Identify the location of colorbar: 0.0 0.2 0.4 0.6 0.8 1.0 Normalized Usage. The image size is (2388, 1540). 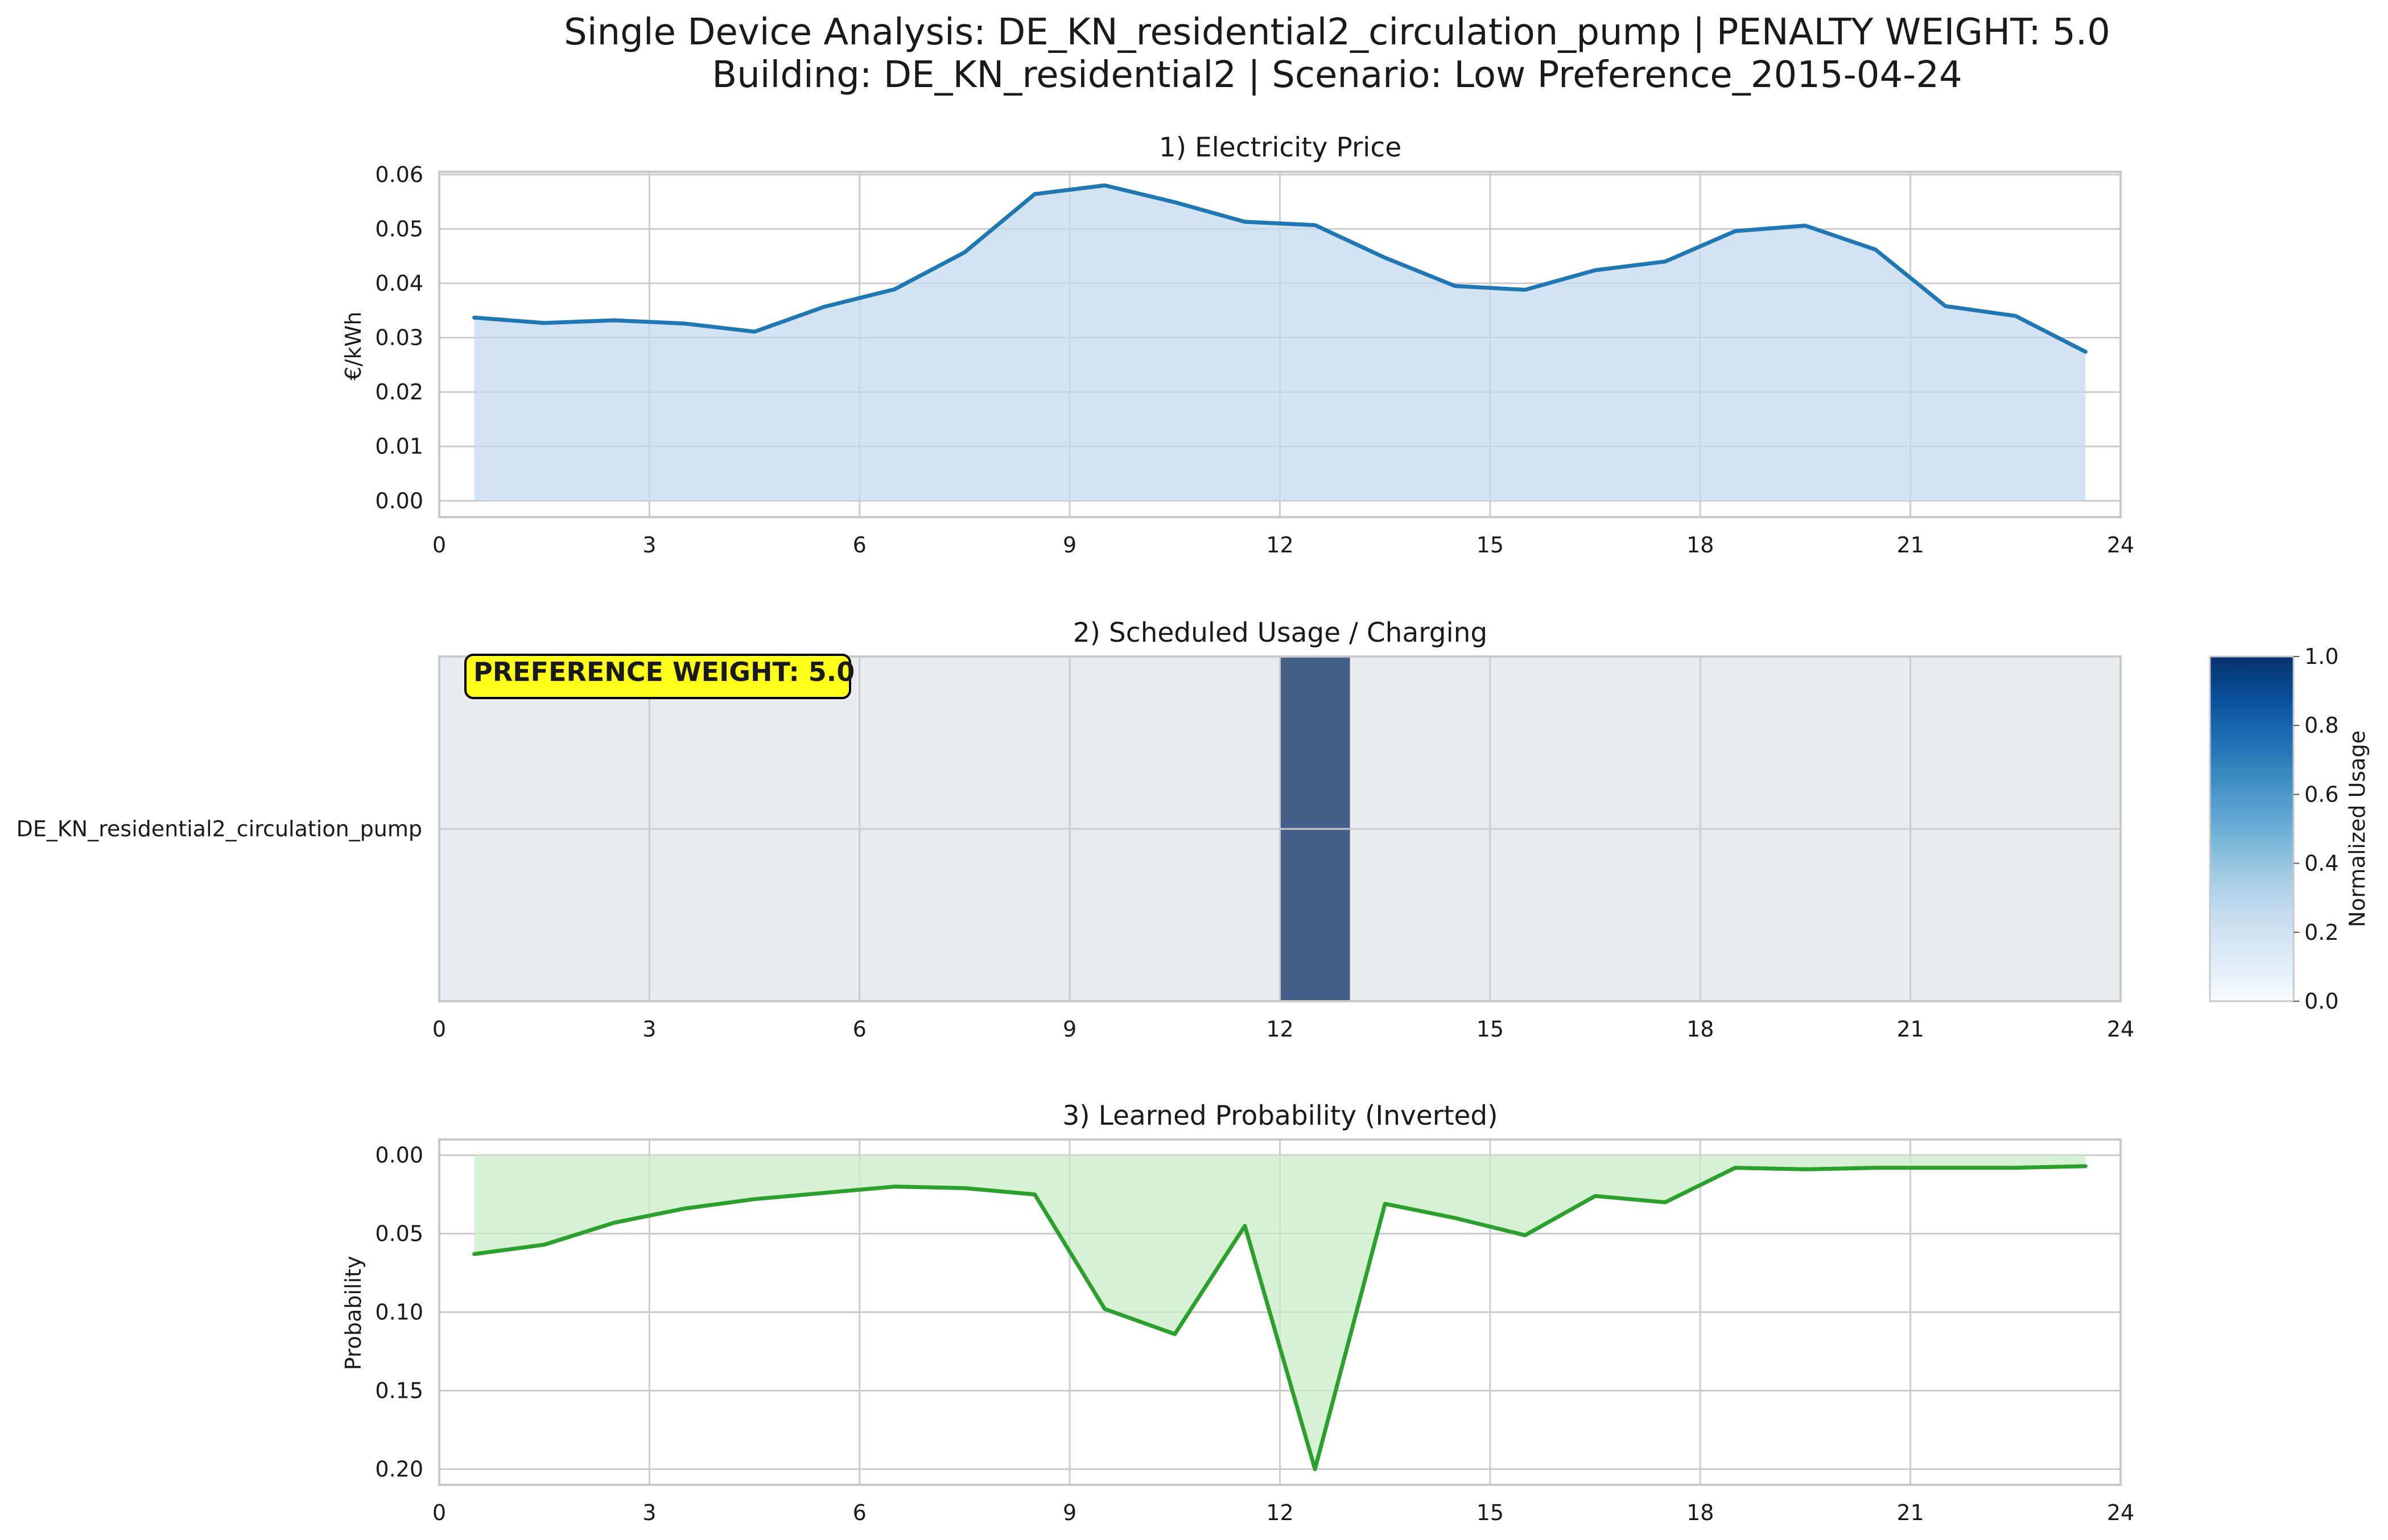
(2289, 829).